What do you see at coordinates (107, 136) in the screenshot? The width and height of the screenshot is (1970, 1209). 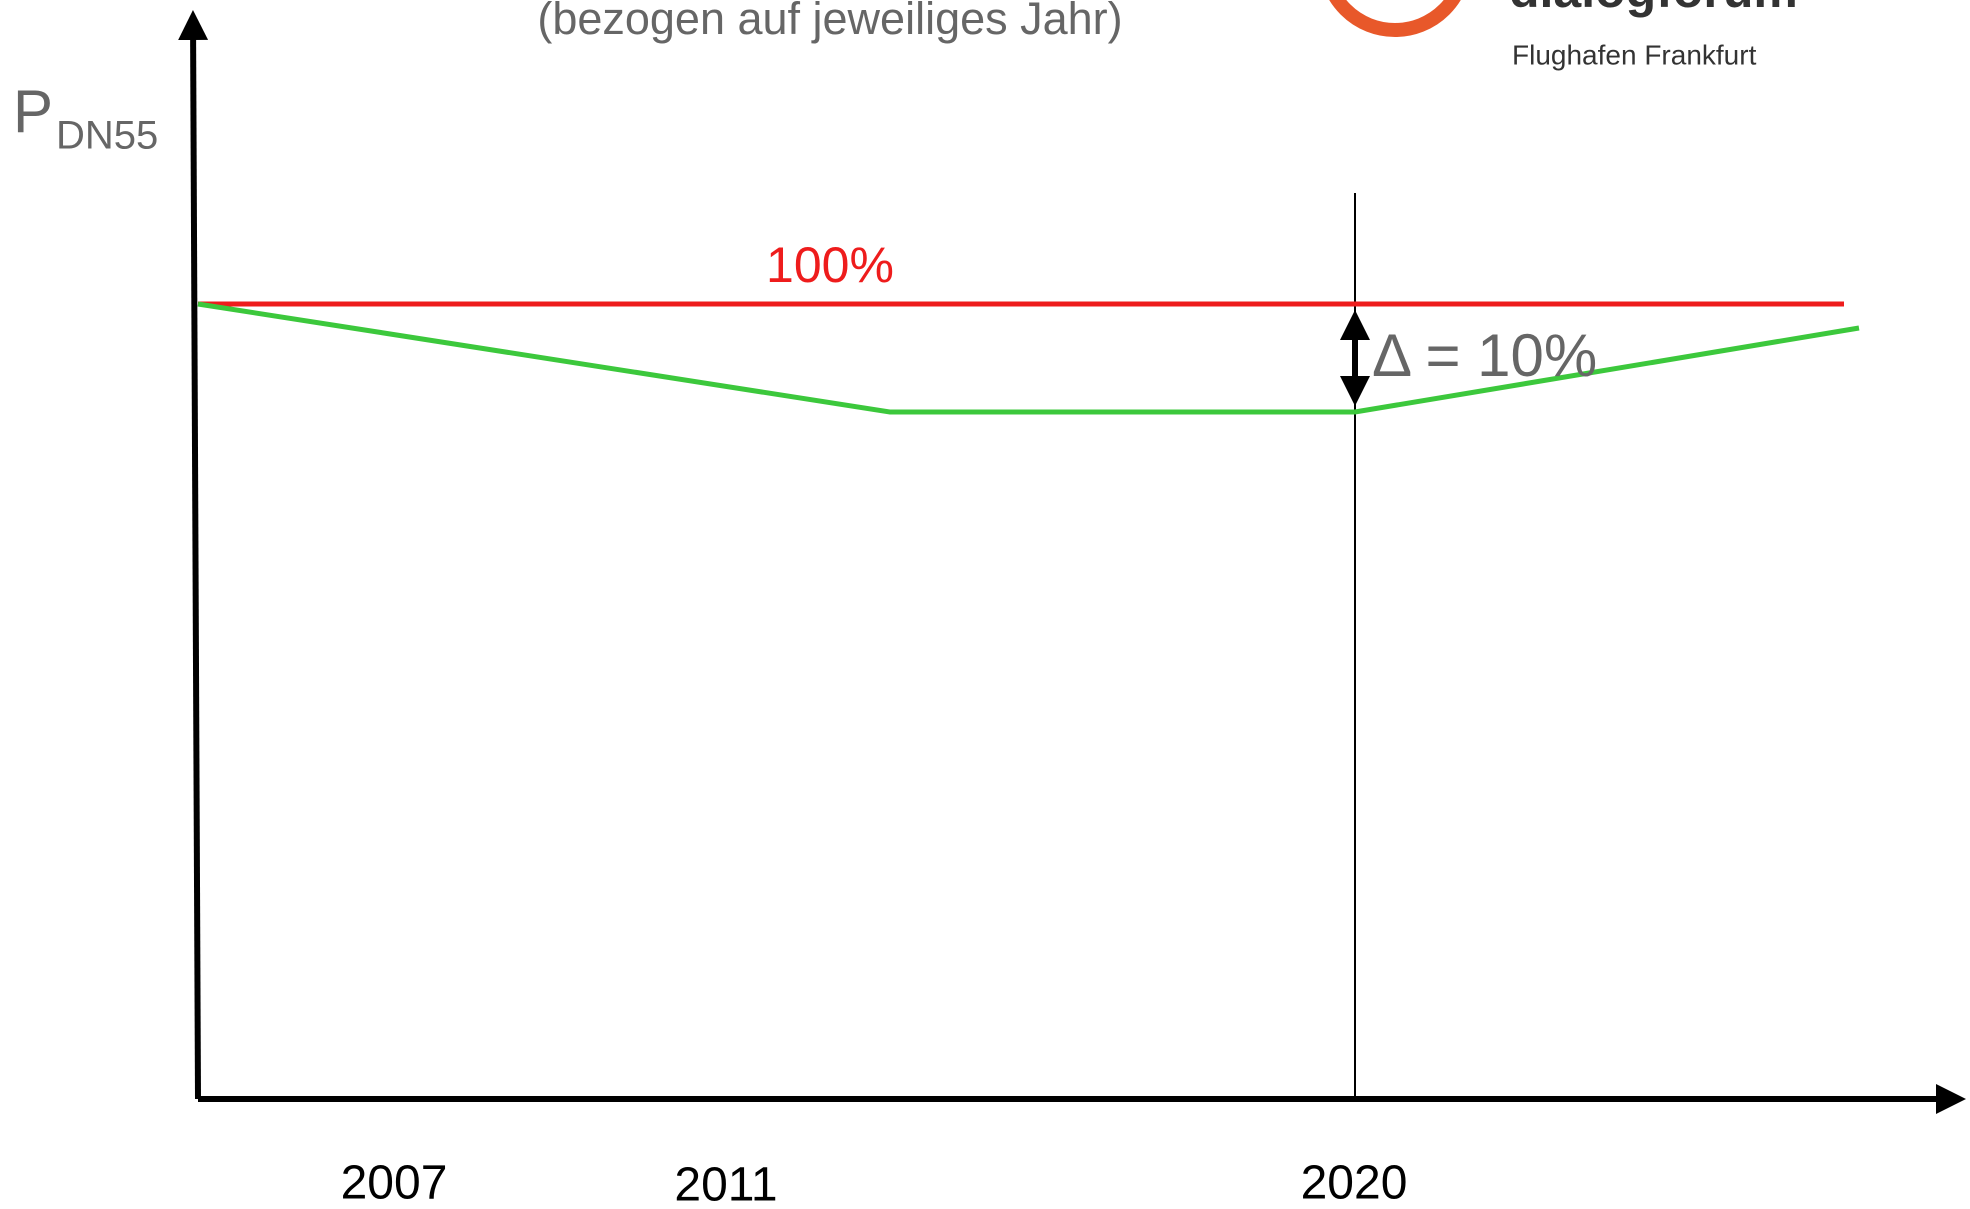 I see `axis-subscript: DN55` at bounding box center [107, 136].